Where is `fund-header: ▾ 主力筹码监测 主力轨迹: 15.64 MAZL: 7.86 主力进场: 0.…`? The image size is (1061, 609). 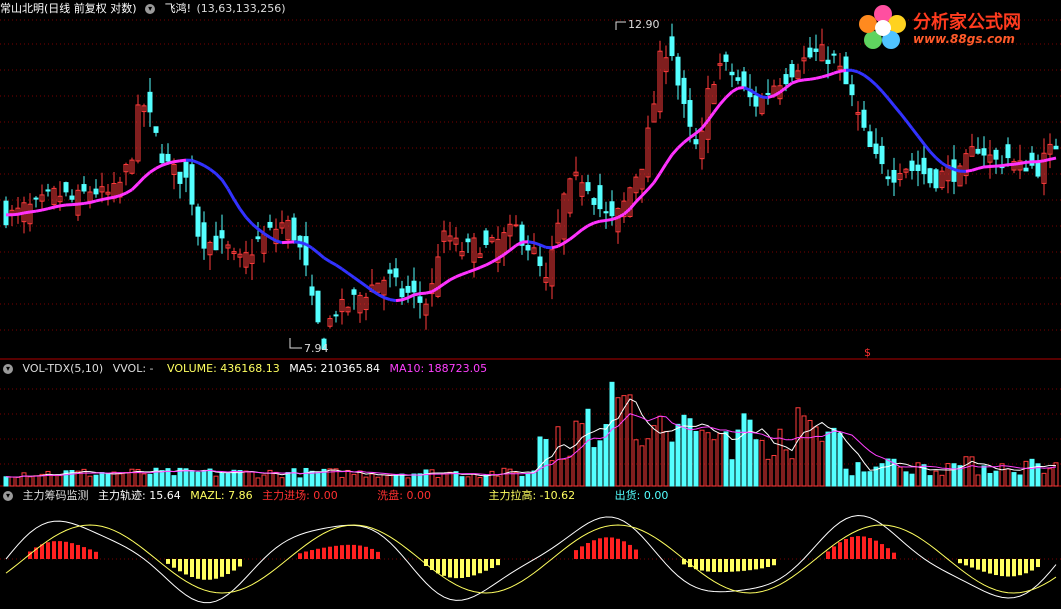
fund-header: ▾ 主力筹码监测 主力轨迹: 15.64 MAZL: 7.86 主力进场: 0.… is located at coordinates (337, 496).